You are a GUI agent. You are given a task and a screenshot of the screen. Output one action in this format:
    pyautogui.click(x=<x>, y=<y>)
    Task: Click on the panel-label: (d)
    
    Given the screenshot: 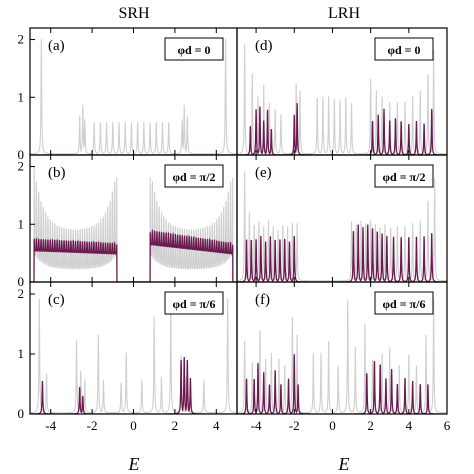 What is the action you would take?
    pyautogui.click(x=264, y=46)
    